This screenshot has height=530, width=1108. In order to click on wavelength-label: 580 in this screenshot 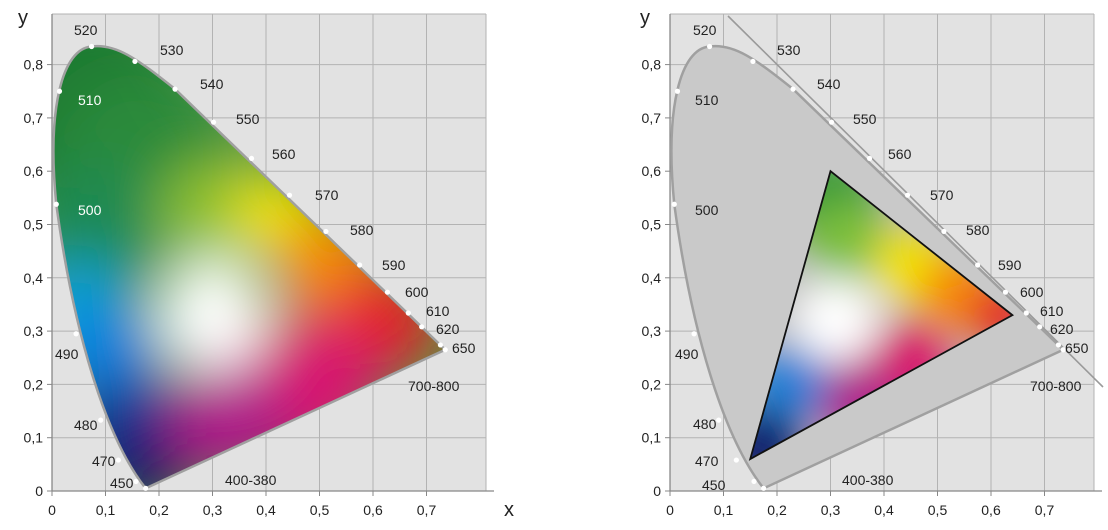, I will do `click(362, 230)`.